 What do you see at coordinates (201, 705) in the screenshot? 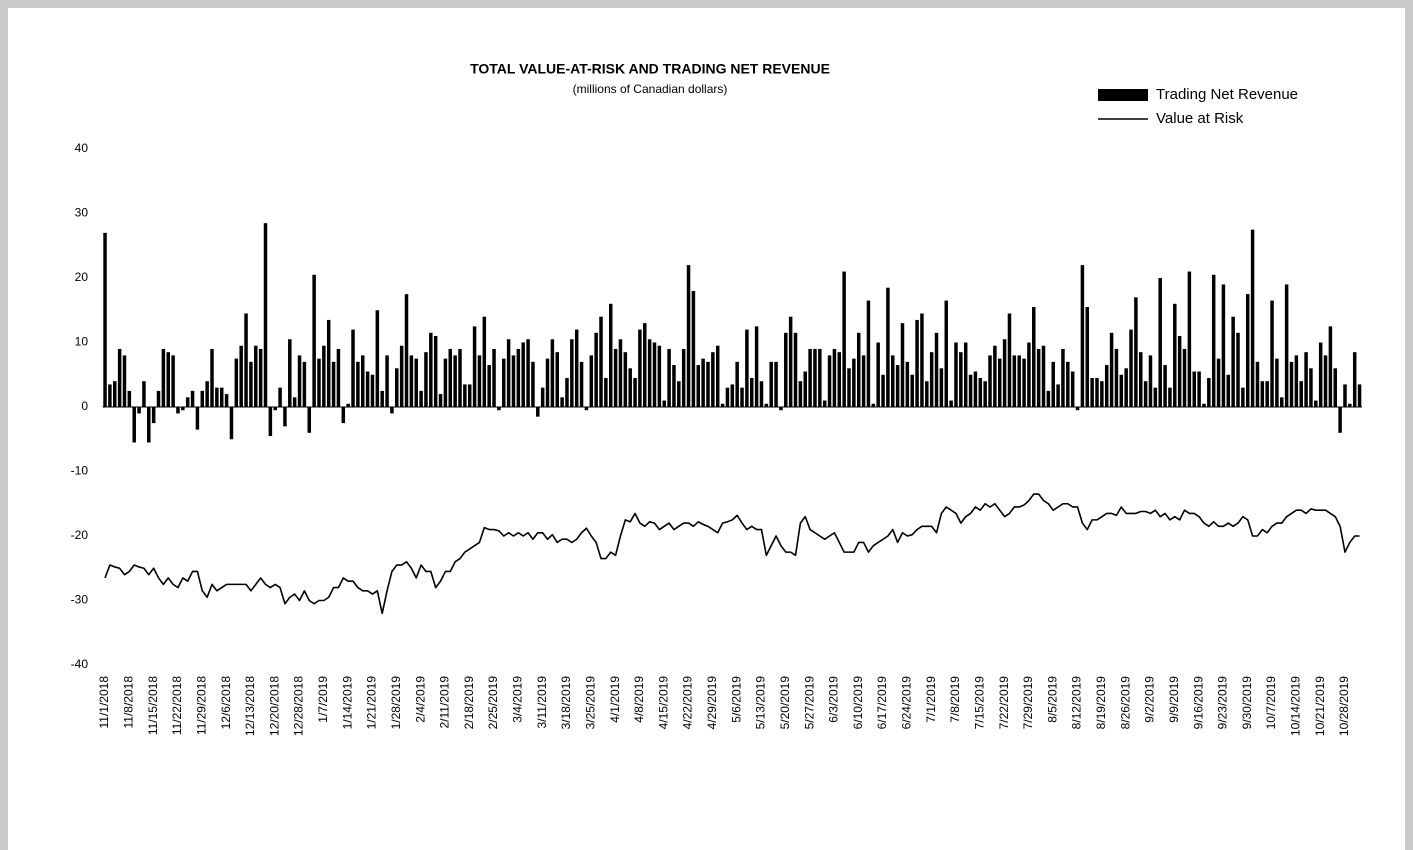
I see `x-tick-label: 11/29/2018` at bounding box center [201, 705].